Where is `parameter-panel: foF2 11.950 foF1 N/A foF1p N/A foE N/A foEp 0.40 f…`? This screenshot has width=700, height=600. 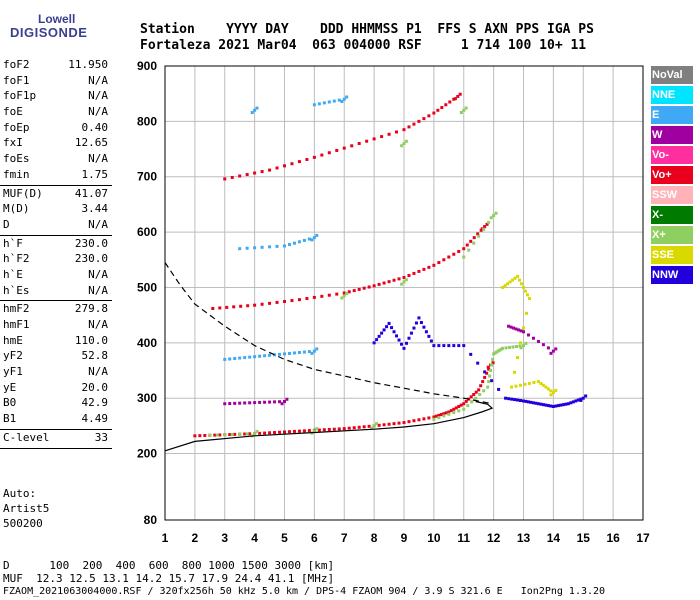
parameter-panel: foF2 11.950 foF1 N/A foF1p N/A foE N/A foEp 0.40 f… is located at coordinates (56, 254).